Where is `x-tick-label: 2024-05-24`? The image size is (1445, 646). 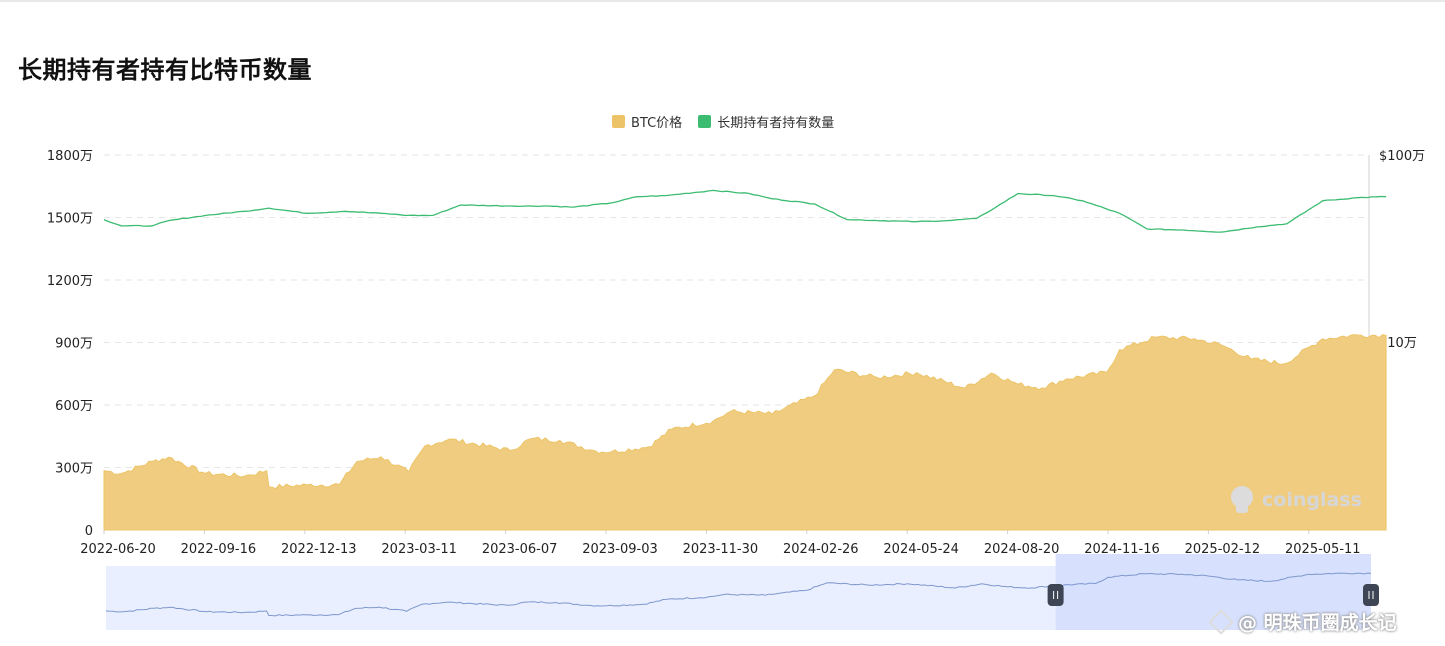
x-tick-label: 2024-05-24 is located at coordinates (921, 549).